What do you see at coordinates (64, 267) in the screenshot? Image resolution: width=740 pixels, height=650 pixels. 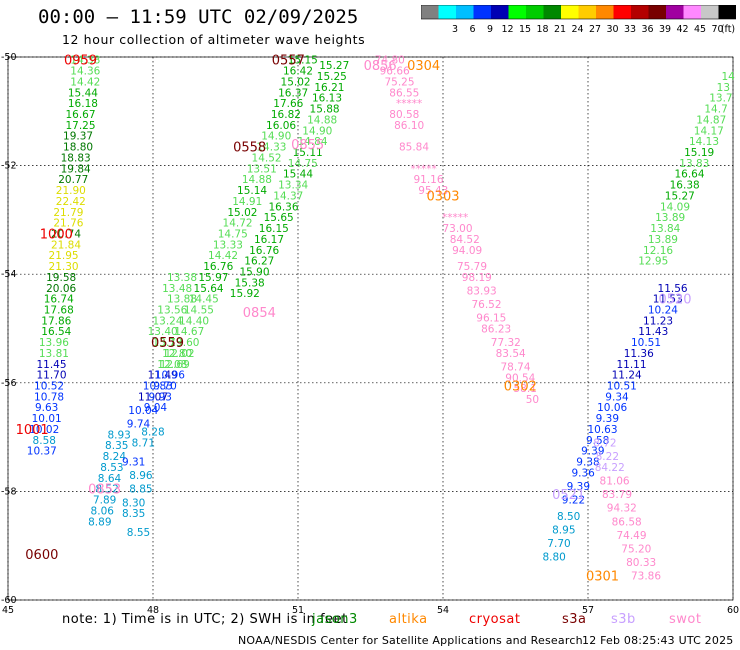 I see `swh-value-label: 21.30` at bounding box center [64, 267].